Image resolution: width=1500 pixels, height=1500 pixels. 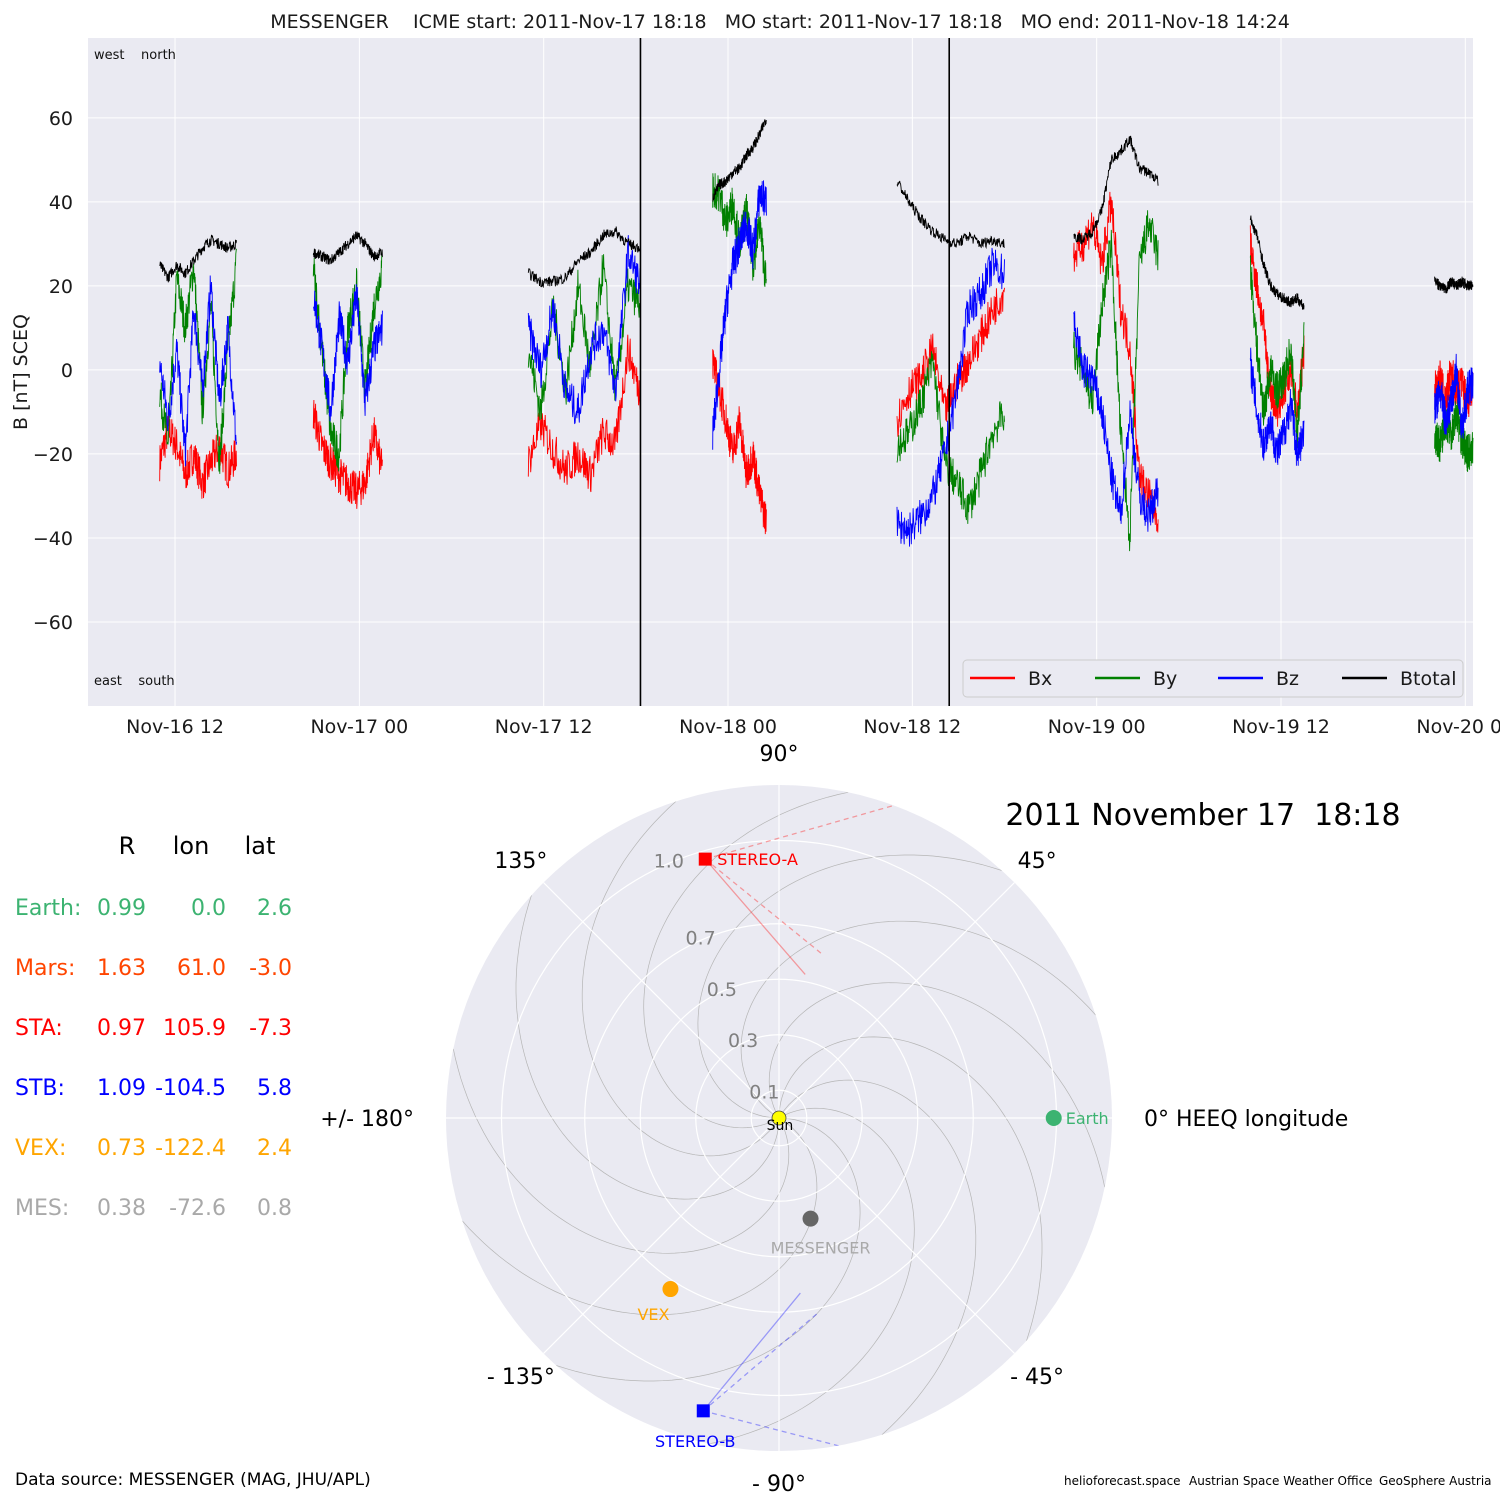 I want to click on y-axis-label: B [nT] SCEQ, so click(x=21, y=372).